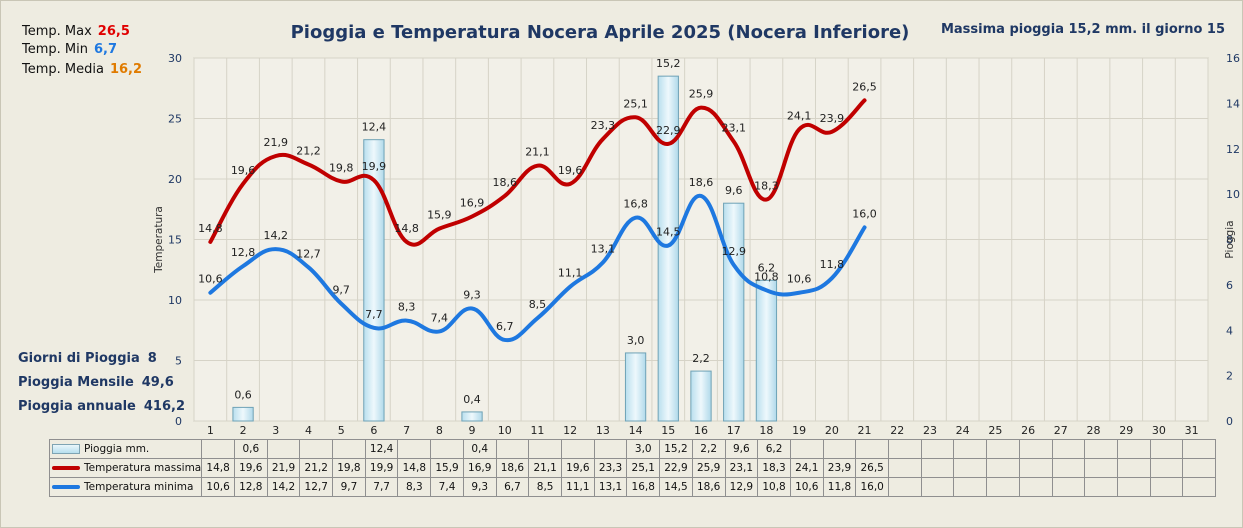 This screenshot has height=528, width=1243. What do you see at coordinates (1028, 430) in the screenshot?
I see `x-tick-label: 26` at bounding box center [1028, 430].